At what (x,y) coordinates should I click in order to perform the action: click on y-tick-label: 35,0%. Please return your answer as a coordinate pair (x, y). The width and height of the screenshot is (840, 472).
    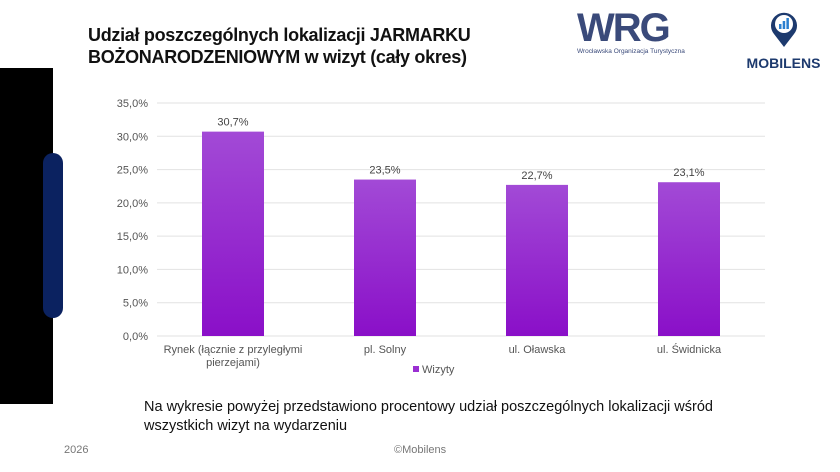
    Looking at the image, I should click on (132, 104).